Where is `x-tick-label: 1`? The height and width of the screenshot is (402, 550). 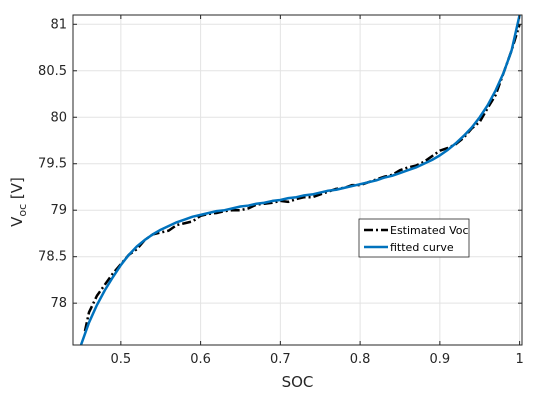 x-tick-label: 1 is located at coordinates (519, 359).